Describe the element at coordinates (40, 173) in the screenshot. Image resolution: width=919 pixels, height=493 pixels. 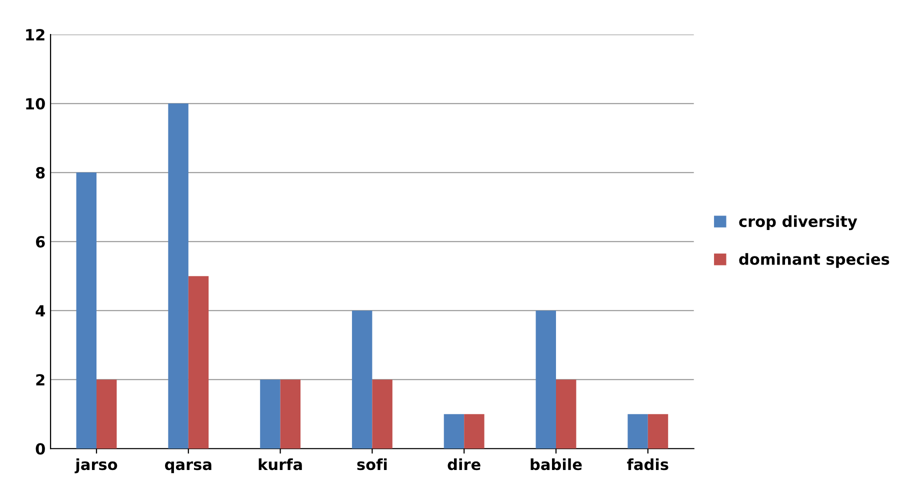
I see `y-tick-label: 8` at that location.